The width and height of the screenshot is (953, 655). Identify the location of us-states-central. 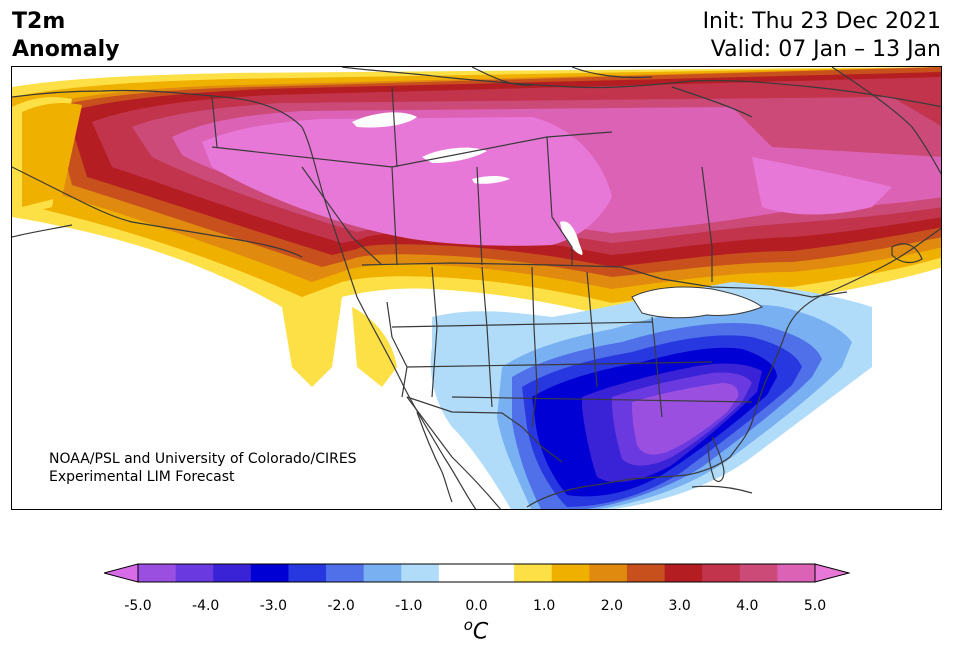
(487, 337).